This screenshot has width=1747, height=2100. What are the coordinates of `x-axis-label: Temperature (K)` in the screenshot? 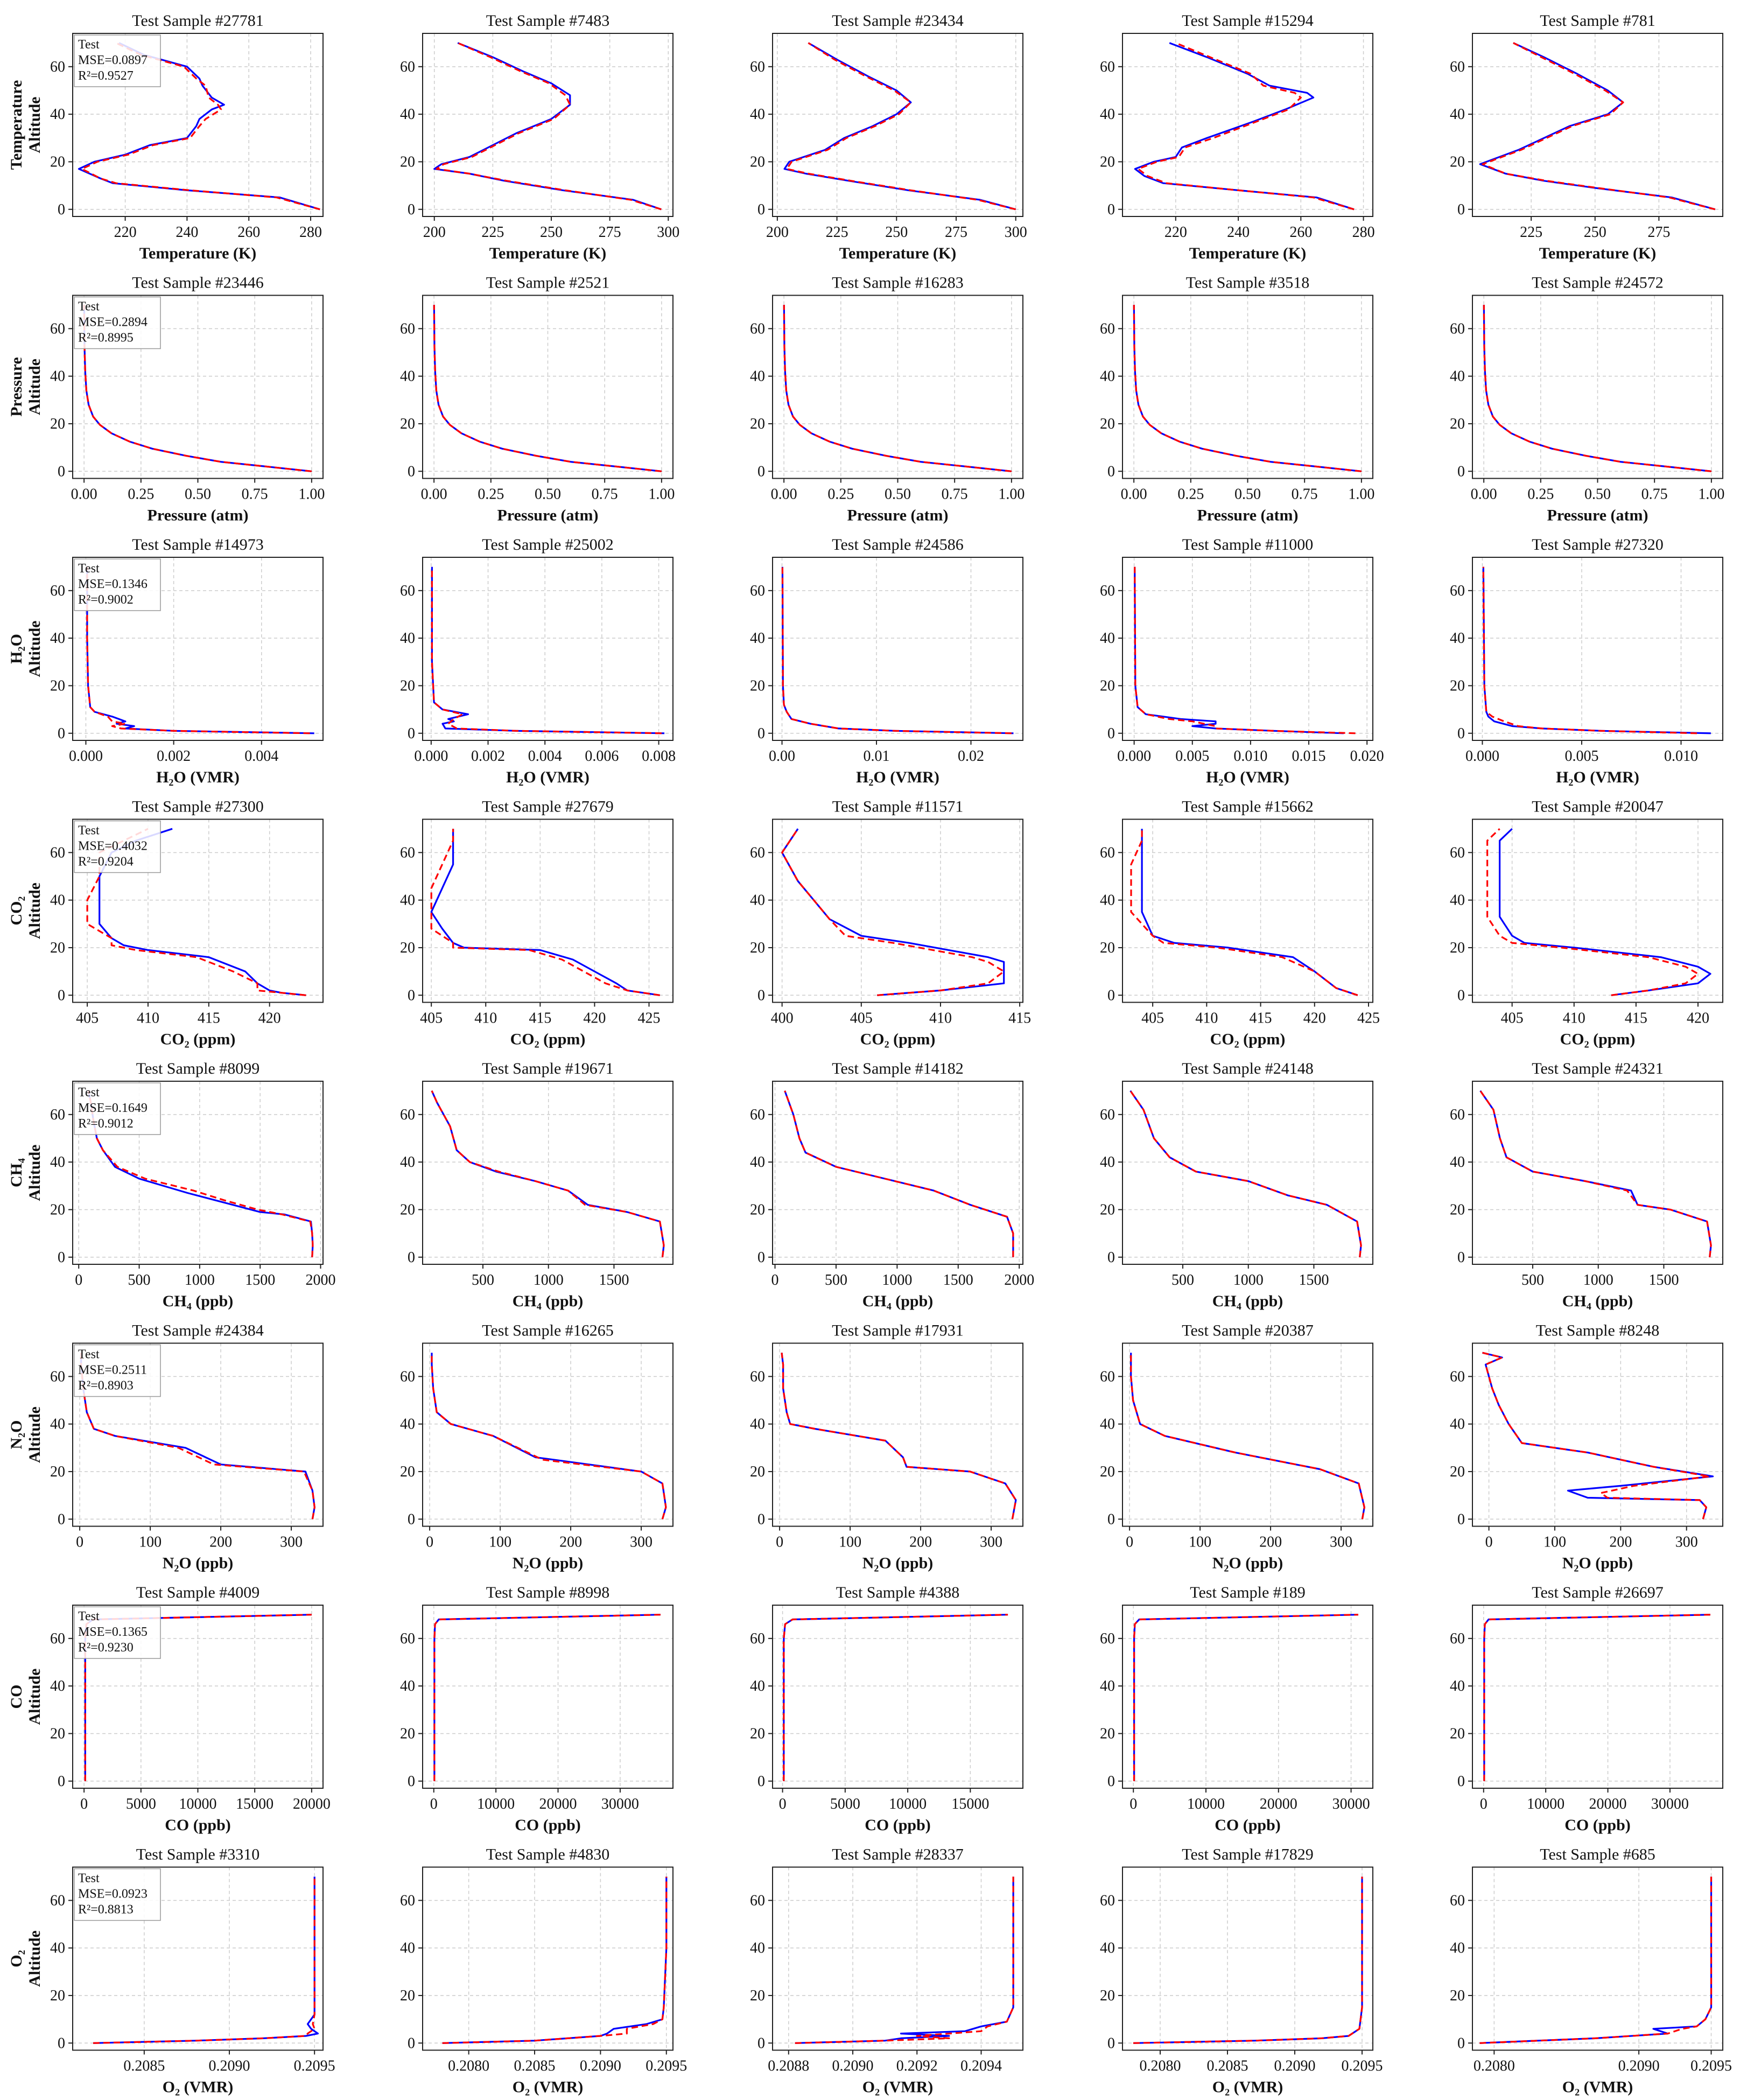 It's located at (197, 253).